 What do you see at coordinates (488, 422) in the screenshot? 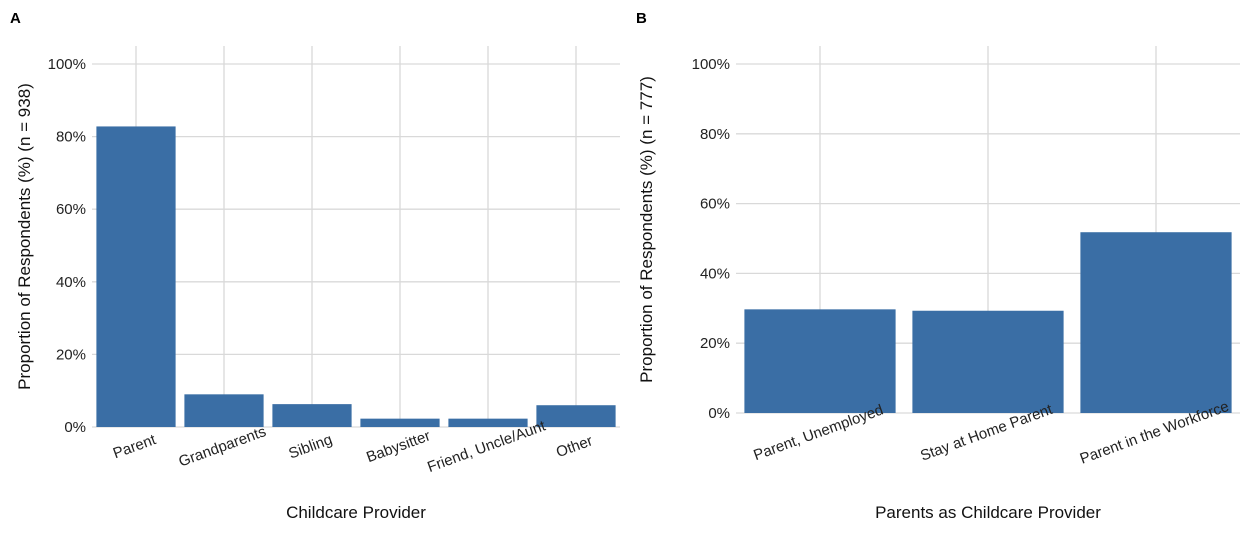
I see `bar-friend-uncle-aunt` at bounding box center [488, 422].